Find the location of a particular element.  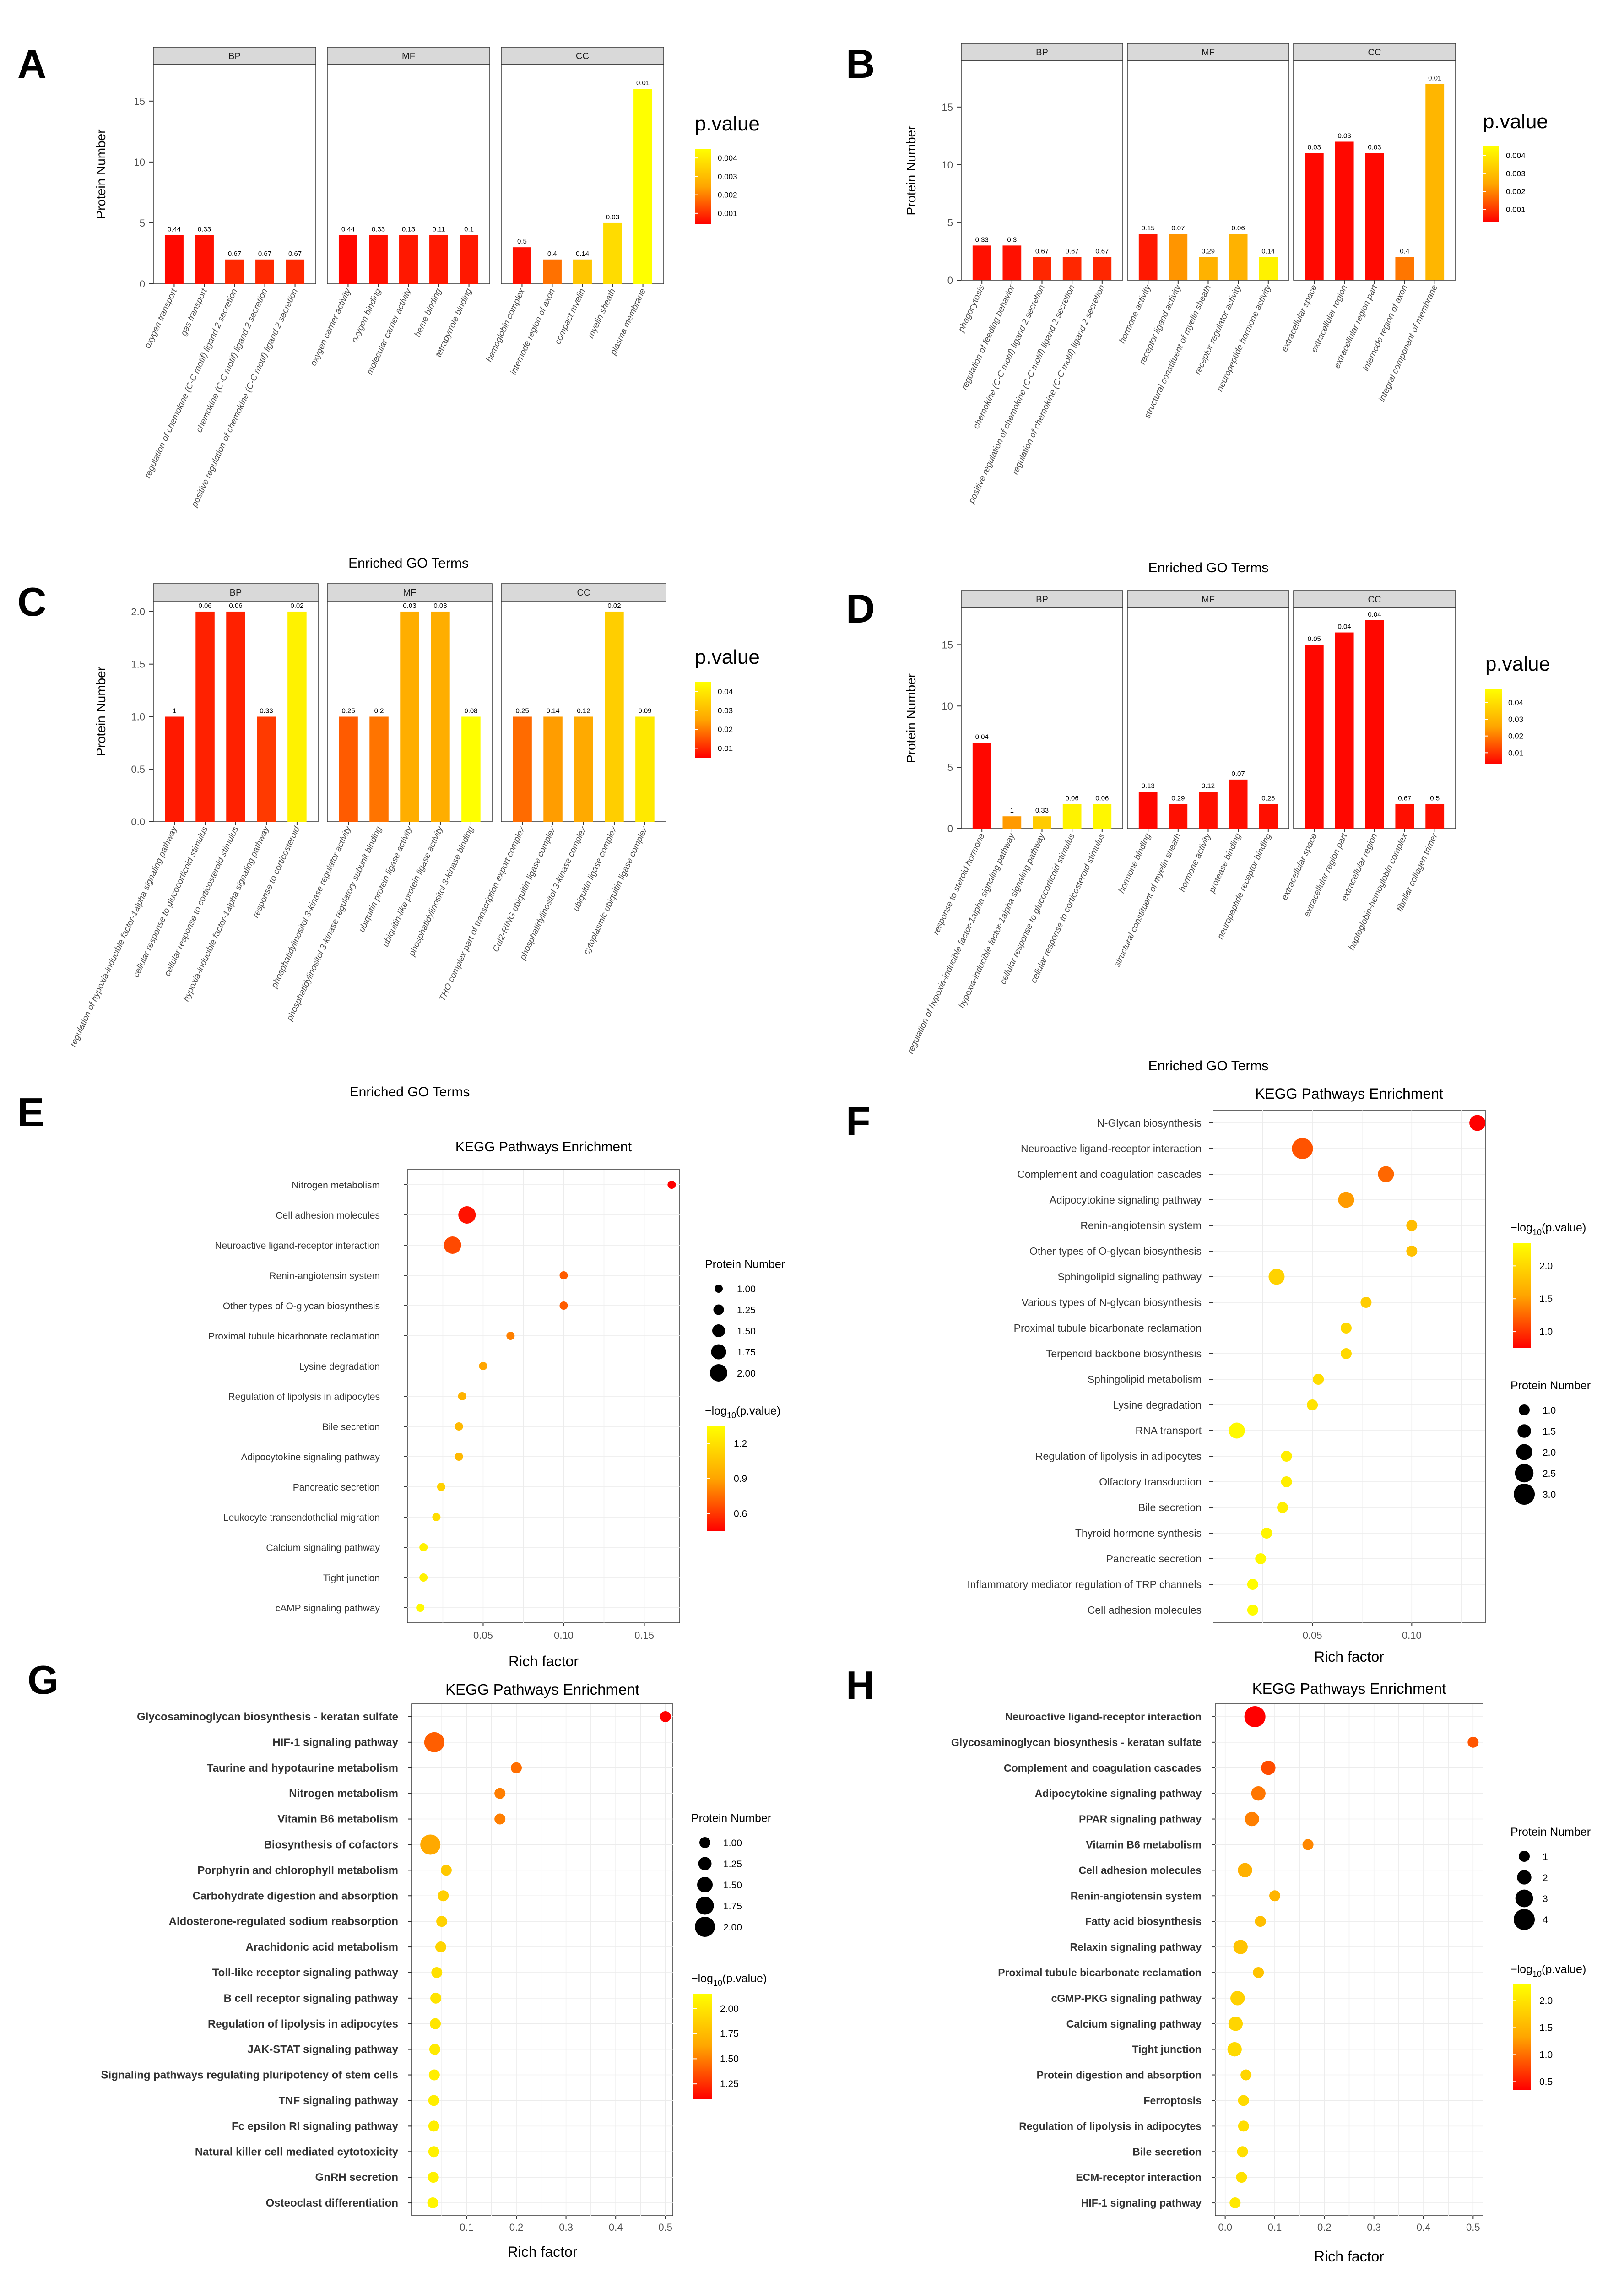

legend-tick-label: 1.5 is located at coordinates (1546, 2027).